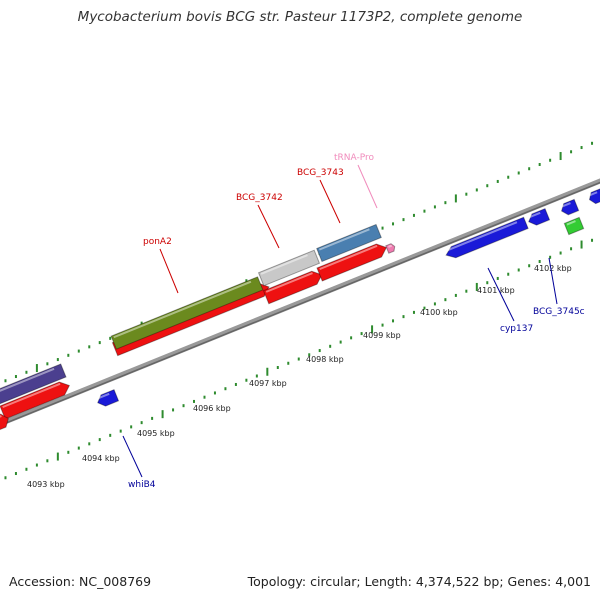 Image resolution: width=600 pixels, height=600 pixels. Describe the element at coordinates (187, 313) in the screenshot. I see `gene-arrow-ponA2` at that location.